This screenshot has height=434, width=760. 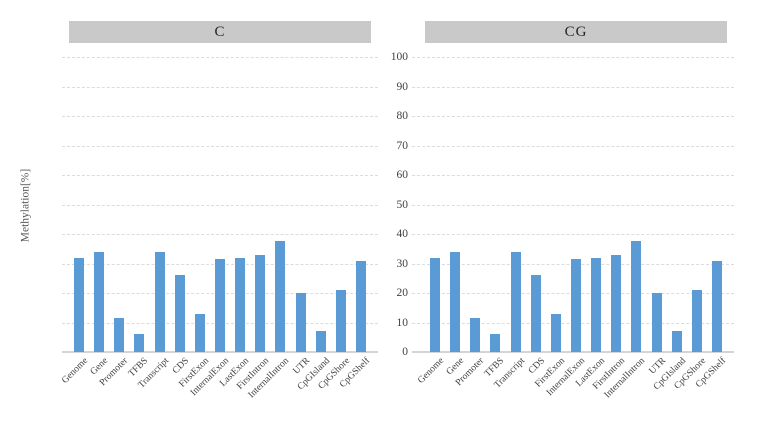 What do you see at coordinates (402, 116) in the screenshot?
I see `y-tick-label-80: 80` at bounding box center [402, 116].